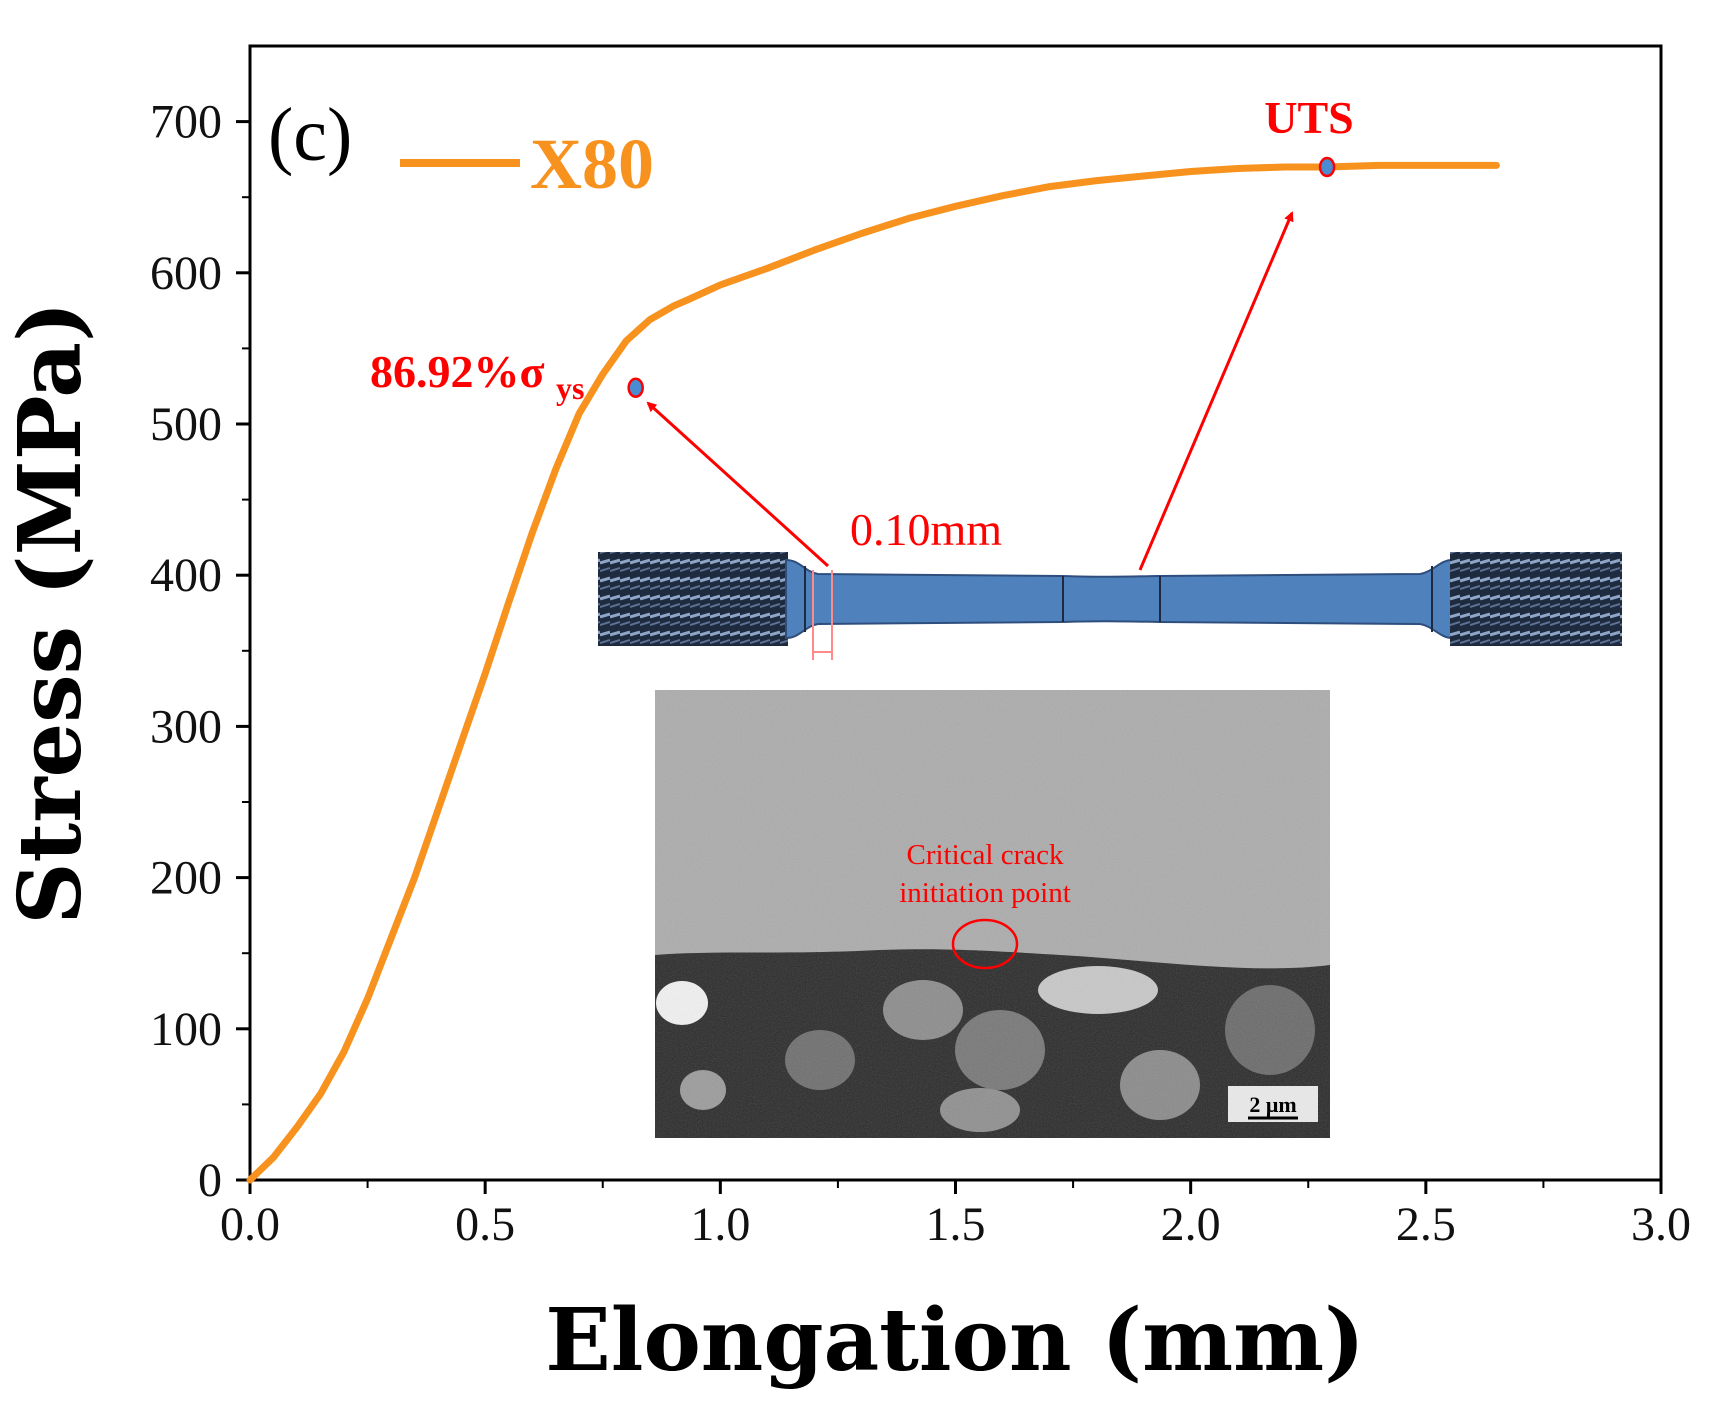 The image size is (1710, 1421). I want to click on x-tick-label: 1.0, so click(720, 1224).